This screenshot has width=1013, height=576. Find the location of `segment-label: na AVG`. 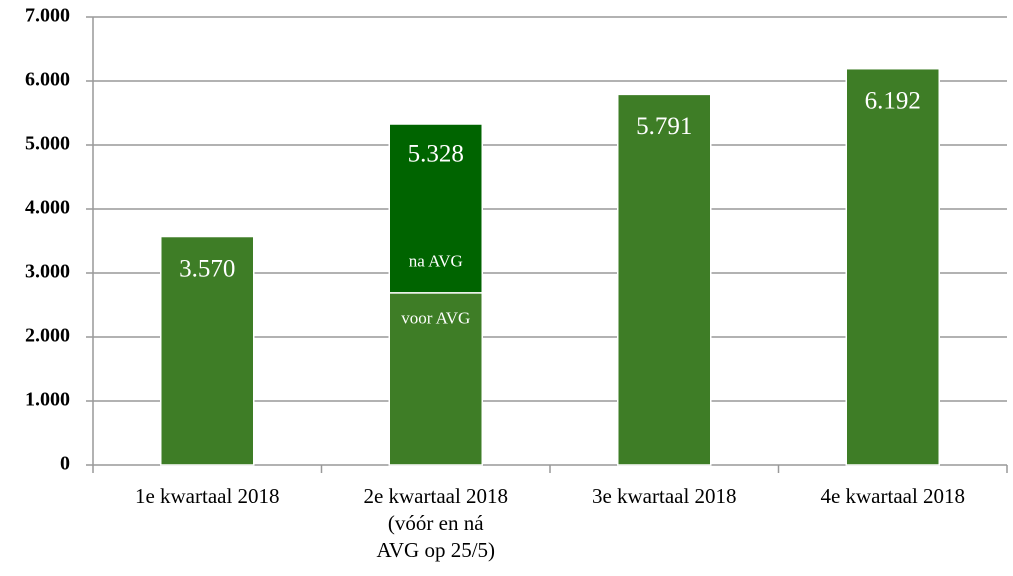

segment-label: na AVG is located at coordinates (436, 261).